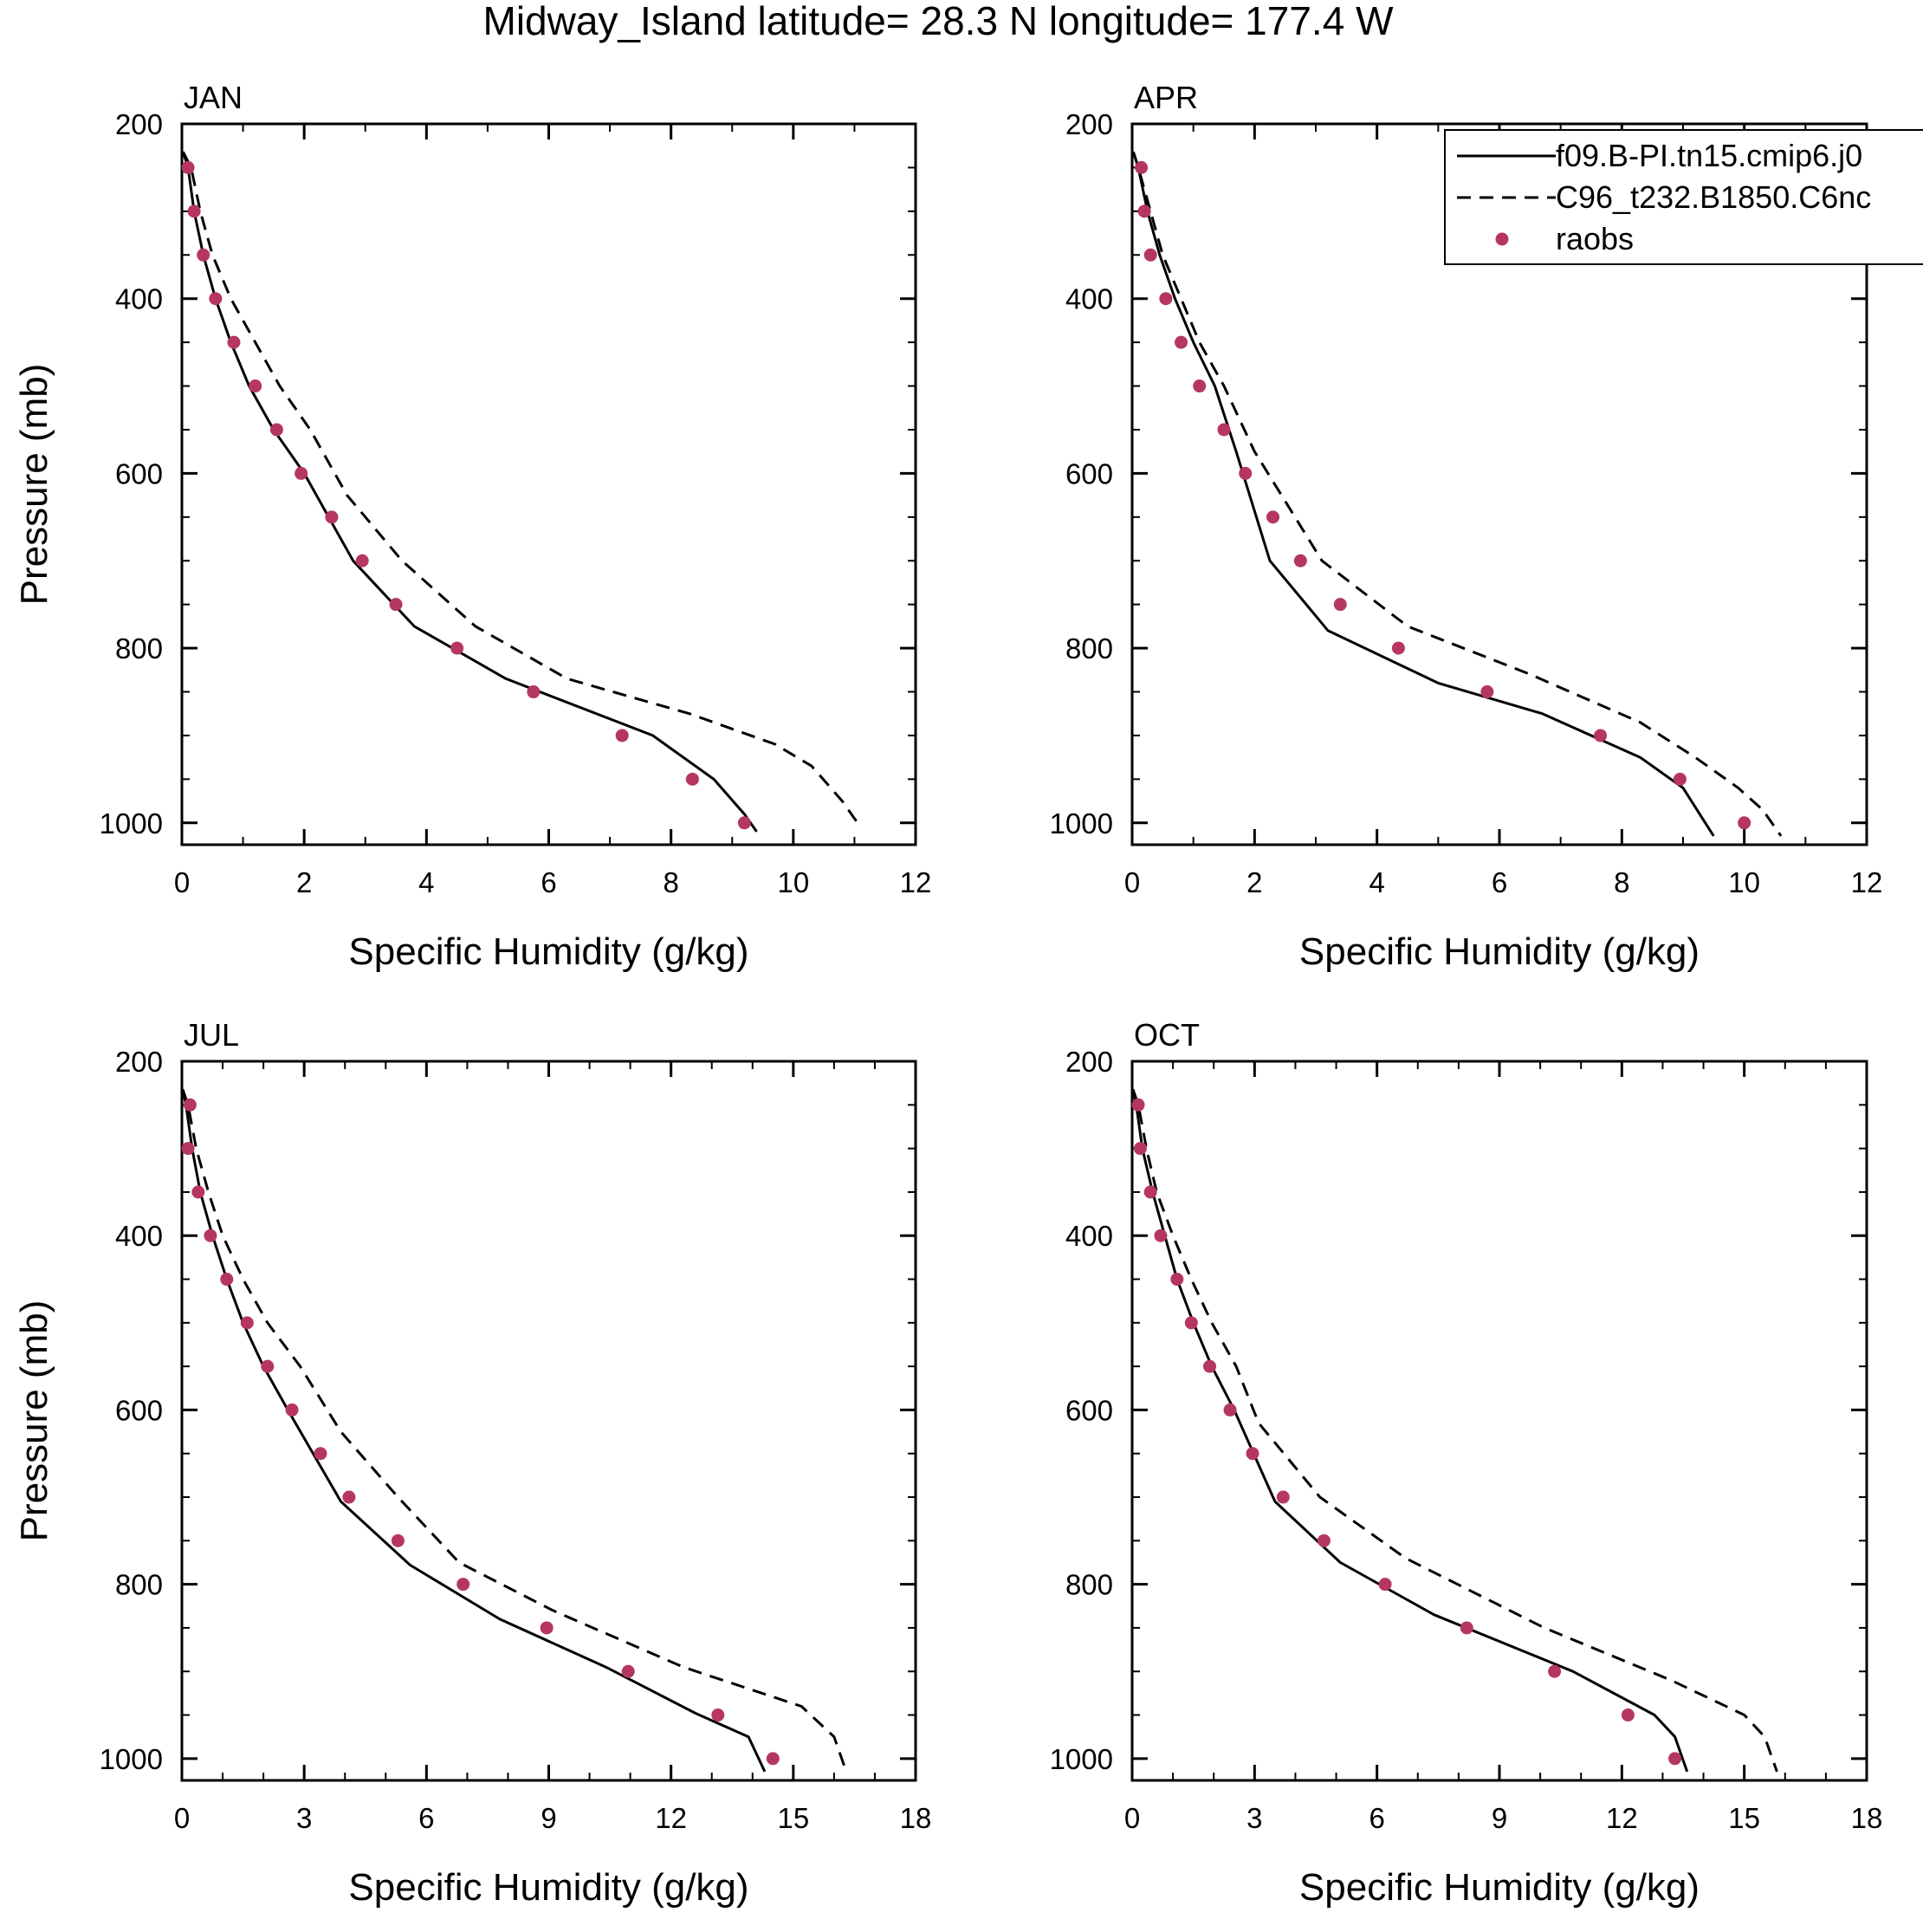 The image size is (1923, 1932). What do you see at coordinates (1081, 1759) in the screenshot?
I see `y-tick-label: 1000` at bounding box center [1081, 1759].